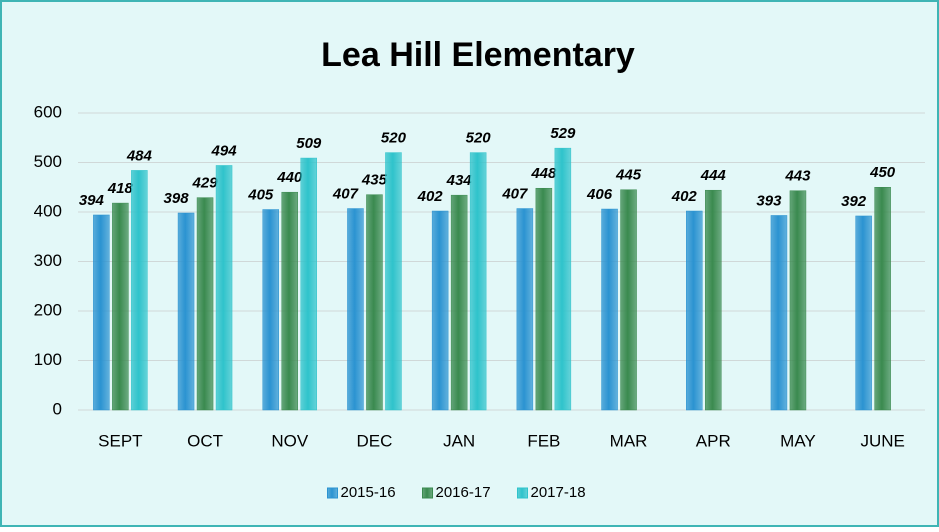 Image resolution: width=939 pixels, height=532 pixels. Describe the element at coordinates (478, 55) in the screenshot. I see `chart-title: Lea Hill Elementary` at that location.